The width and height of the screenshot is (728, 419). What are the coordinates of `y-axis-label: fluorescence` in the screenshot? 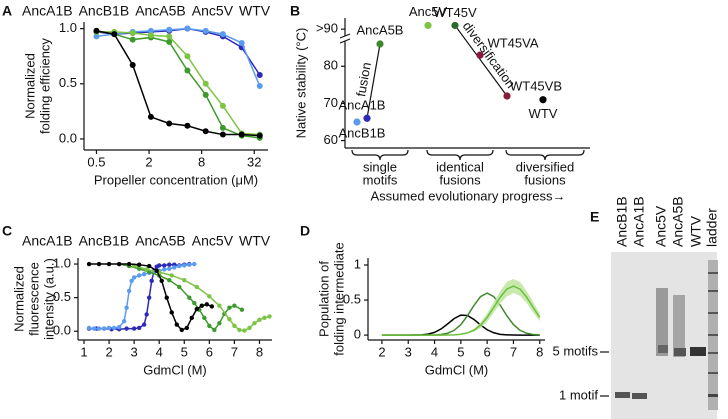 It's located at (33, 299).